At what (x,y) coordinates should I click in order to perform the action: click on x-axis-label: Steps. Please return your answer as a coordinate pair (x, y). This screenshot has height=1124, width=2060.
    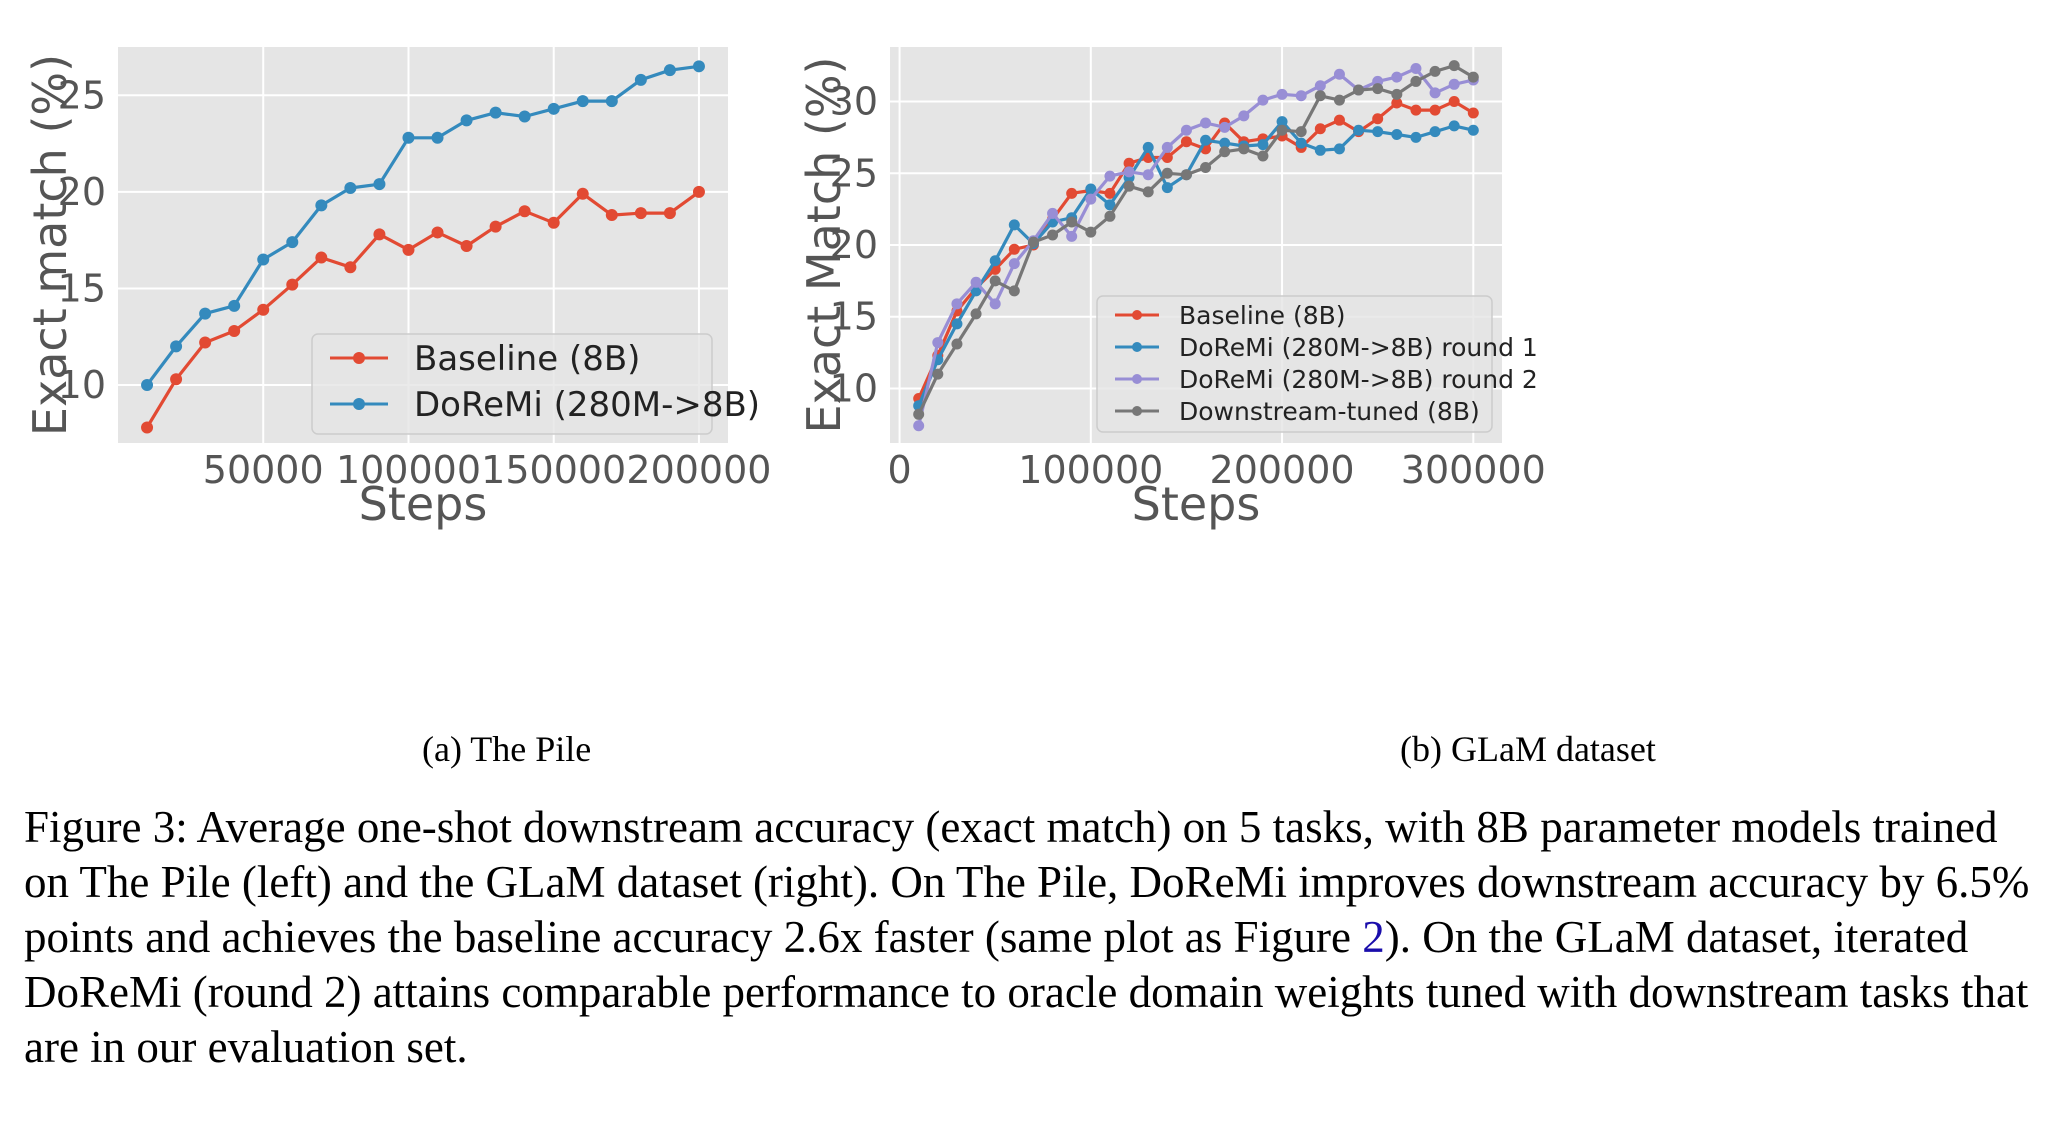
    Looking at the image, I should click on (423, 504).